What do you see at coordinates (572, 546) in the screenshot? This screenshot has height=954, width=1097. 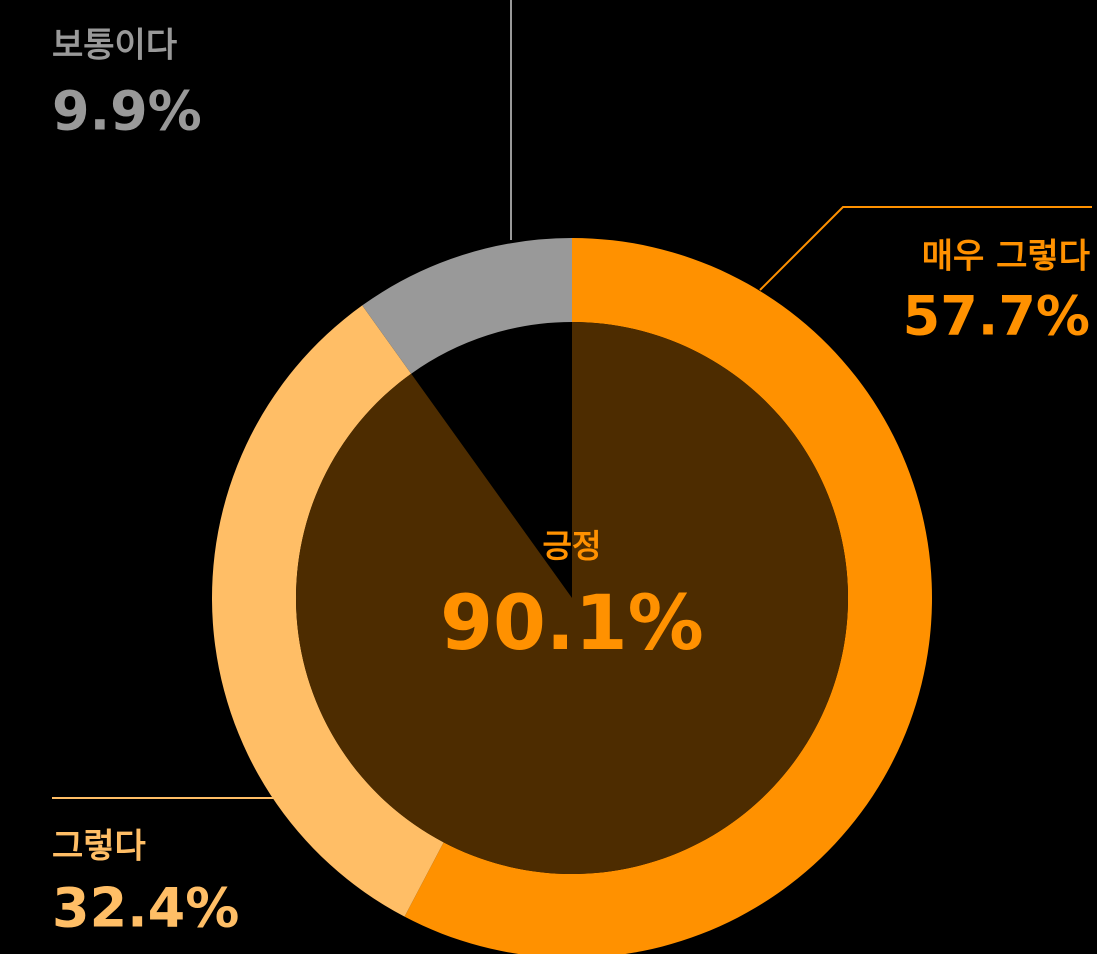 I see `center-label: 긍정` at bounding box center [572, 546].